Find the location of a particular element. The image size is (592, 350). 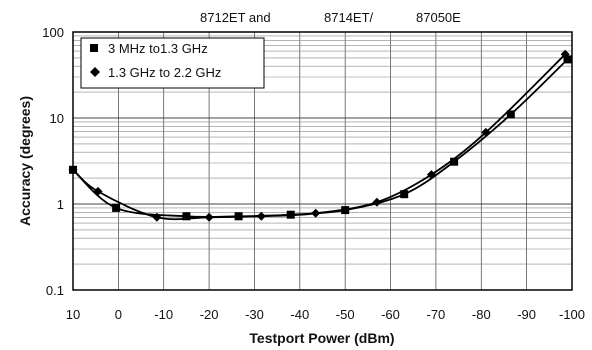

legend-marker-diamond-icon is located at coordinates (95, 72).